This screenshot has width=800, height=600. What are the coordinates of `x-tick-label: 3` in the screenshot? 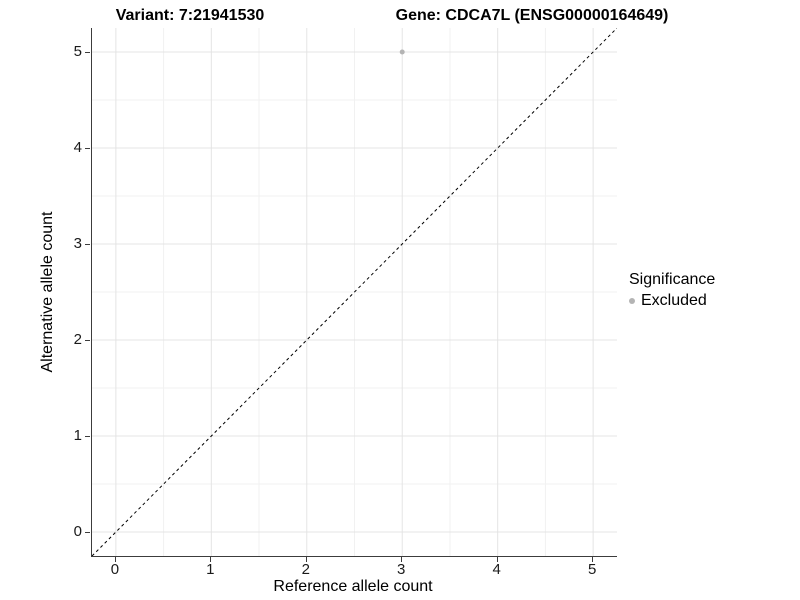 It's located at (401, 569).